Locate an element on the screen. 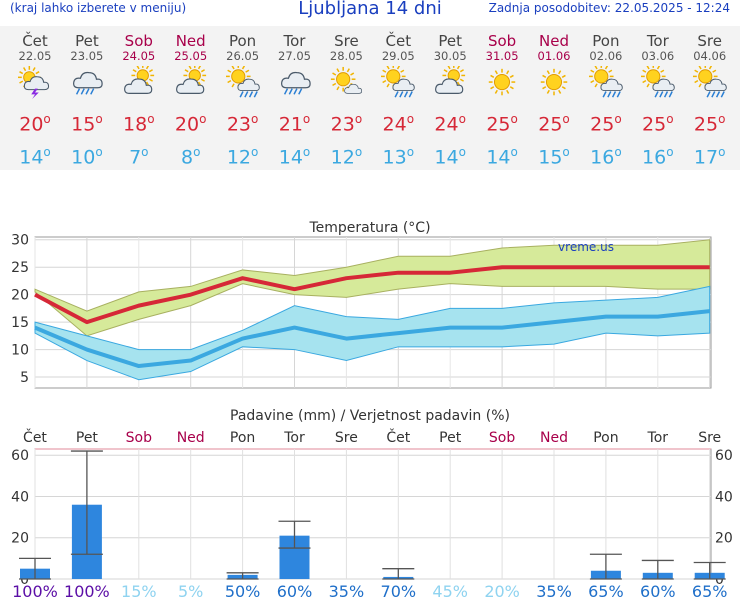  day-column: Sob 31.05 25o 14o is located at coordinates (502, 97).